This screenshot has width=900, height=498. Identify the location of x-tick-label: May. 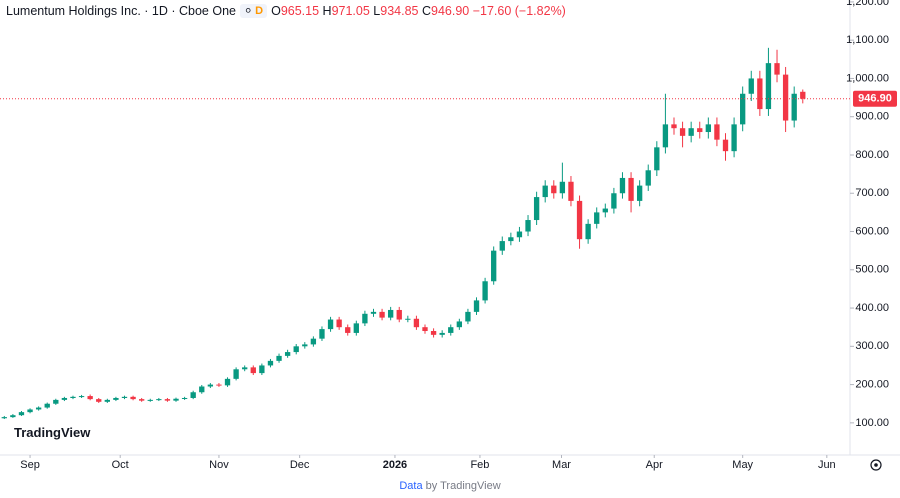
(742, 465).